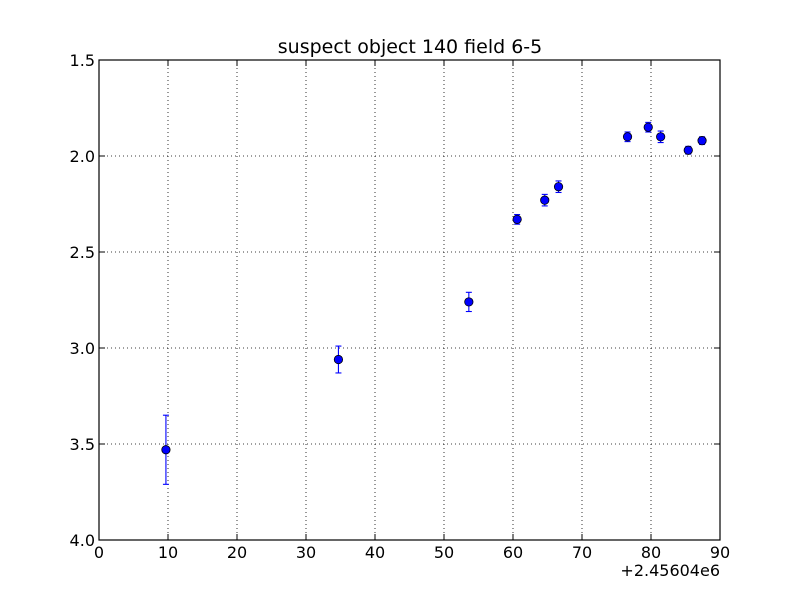 The height and width of the screenshot is (600, 800). I want to click on x-tick-label: 60, so click(513, 552).